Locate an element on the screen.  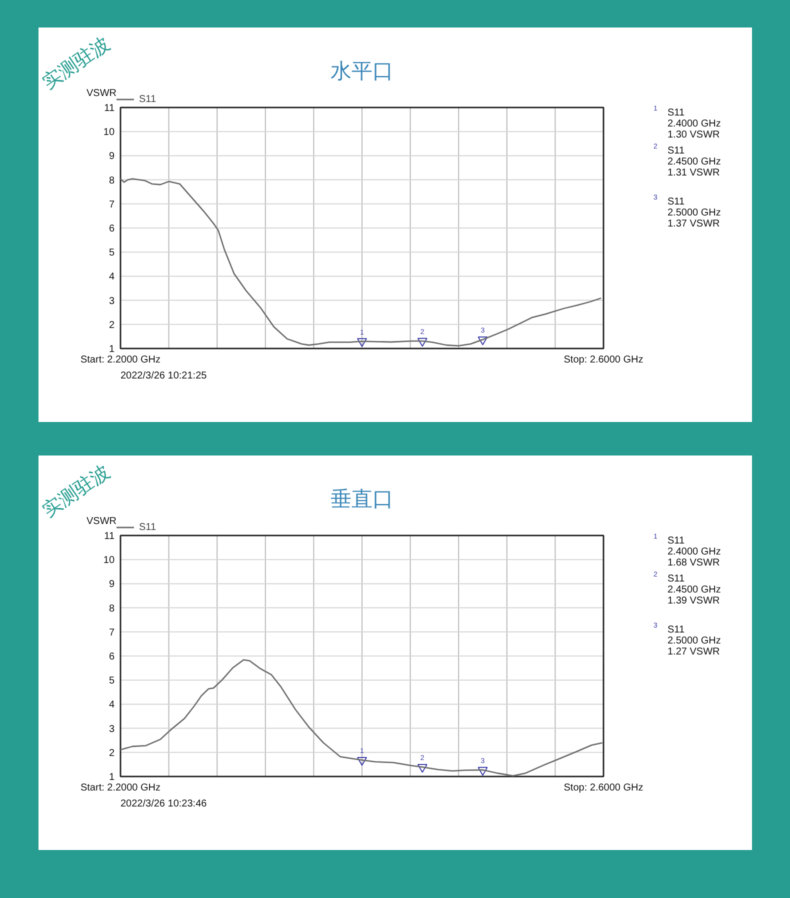
chart-title: 水平口 is located at coordinates (362, 71).